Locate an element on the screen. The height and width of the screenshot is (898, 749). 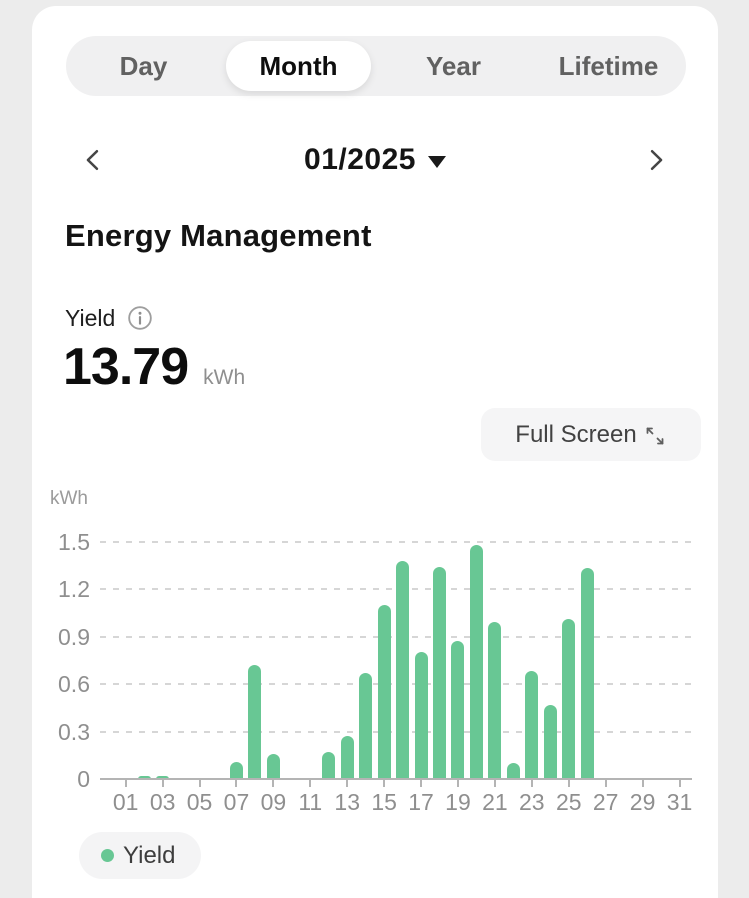
chevron-left-icon is located at coordinates (94, 160).